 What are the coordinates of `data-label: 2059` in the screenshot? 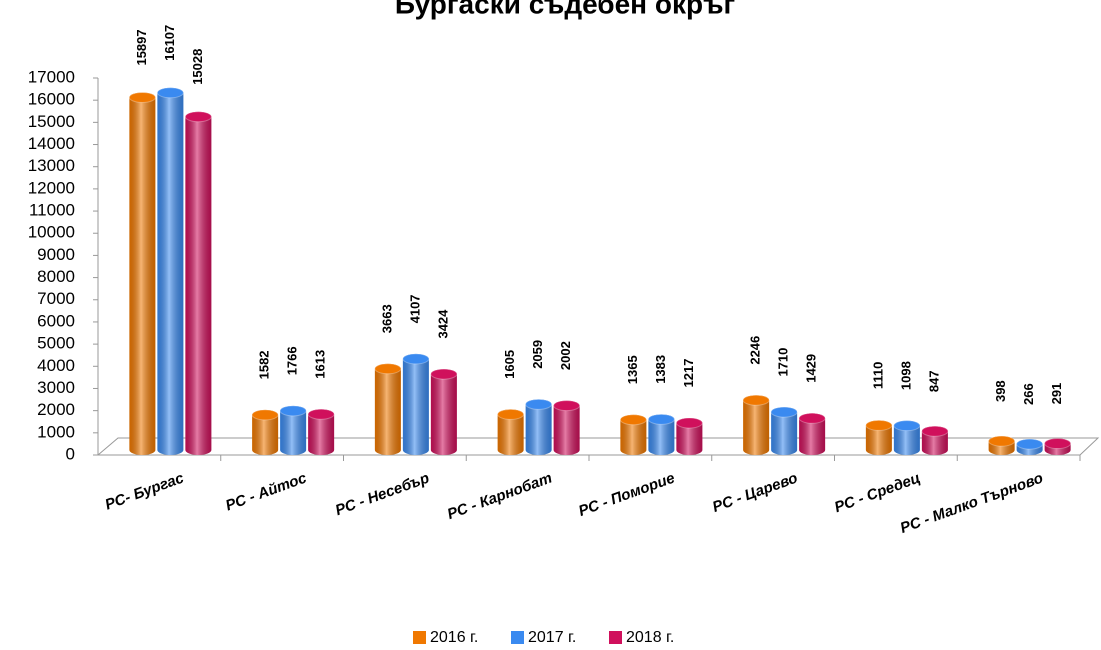 It's located at (537, 354).